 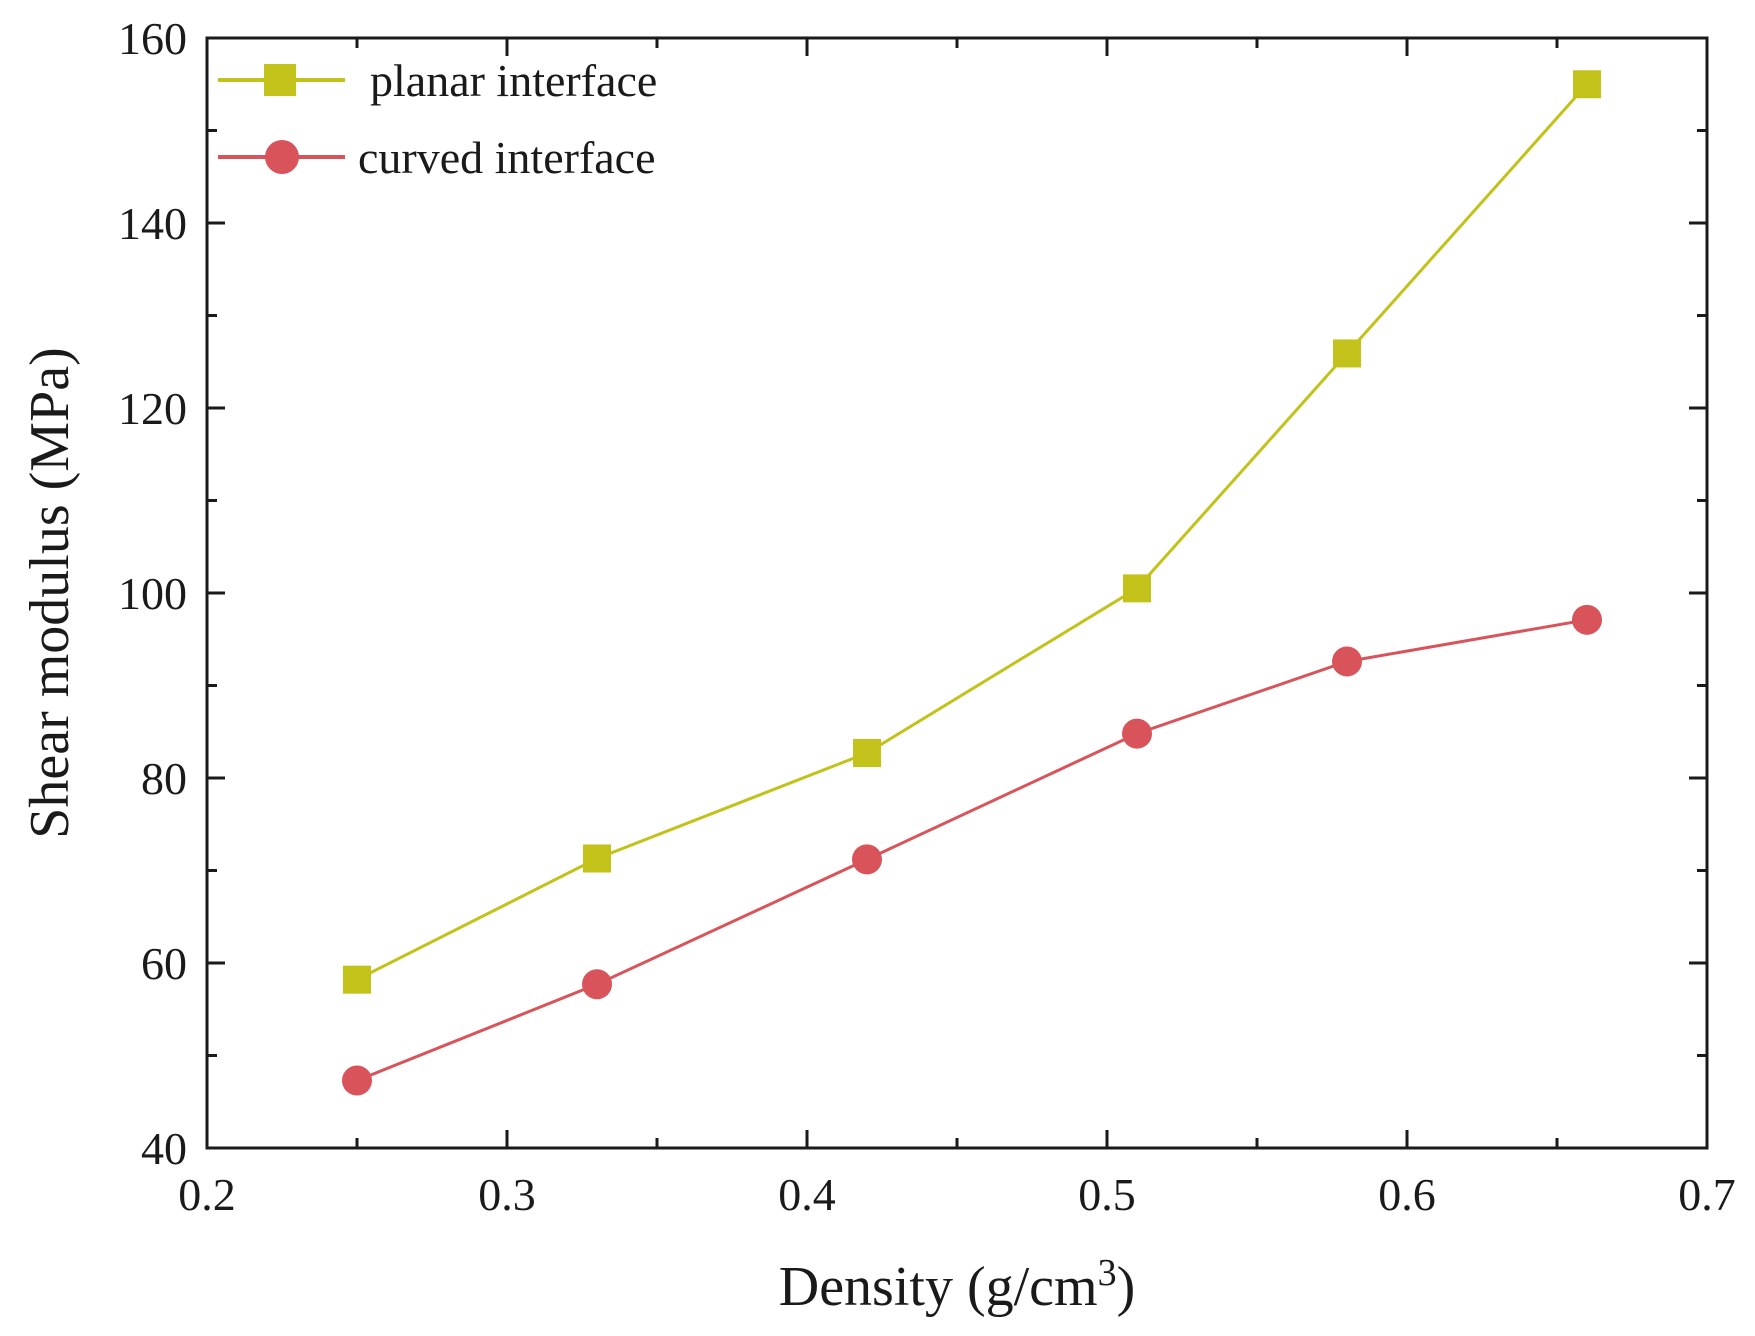 What do you see at coordinates (282, 157) in the screenshot?
I see `legend-marker-circle` at bounding box center [282, 157].